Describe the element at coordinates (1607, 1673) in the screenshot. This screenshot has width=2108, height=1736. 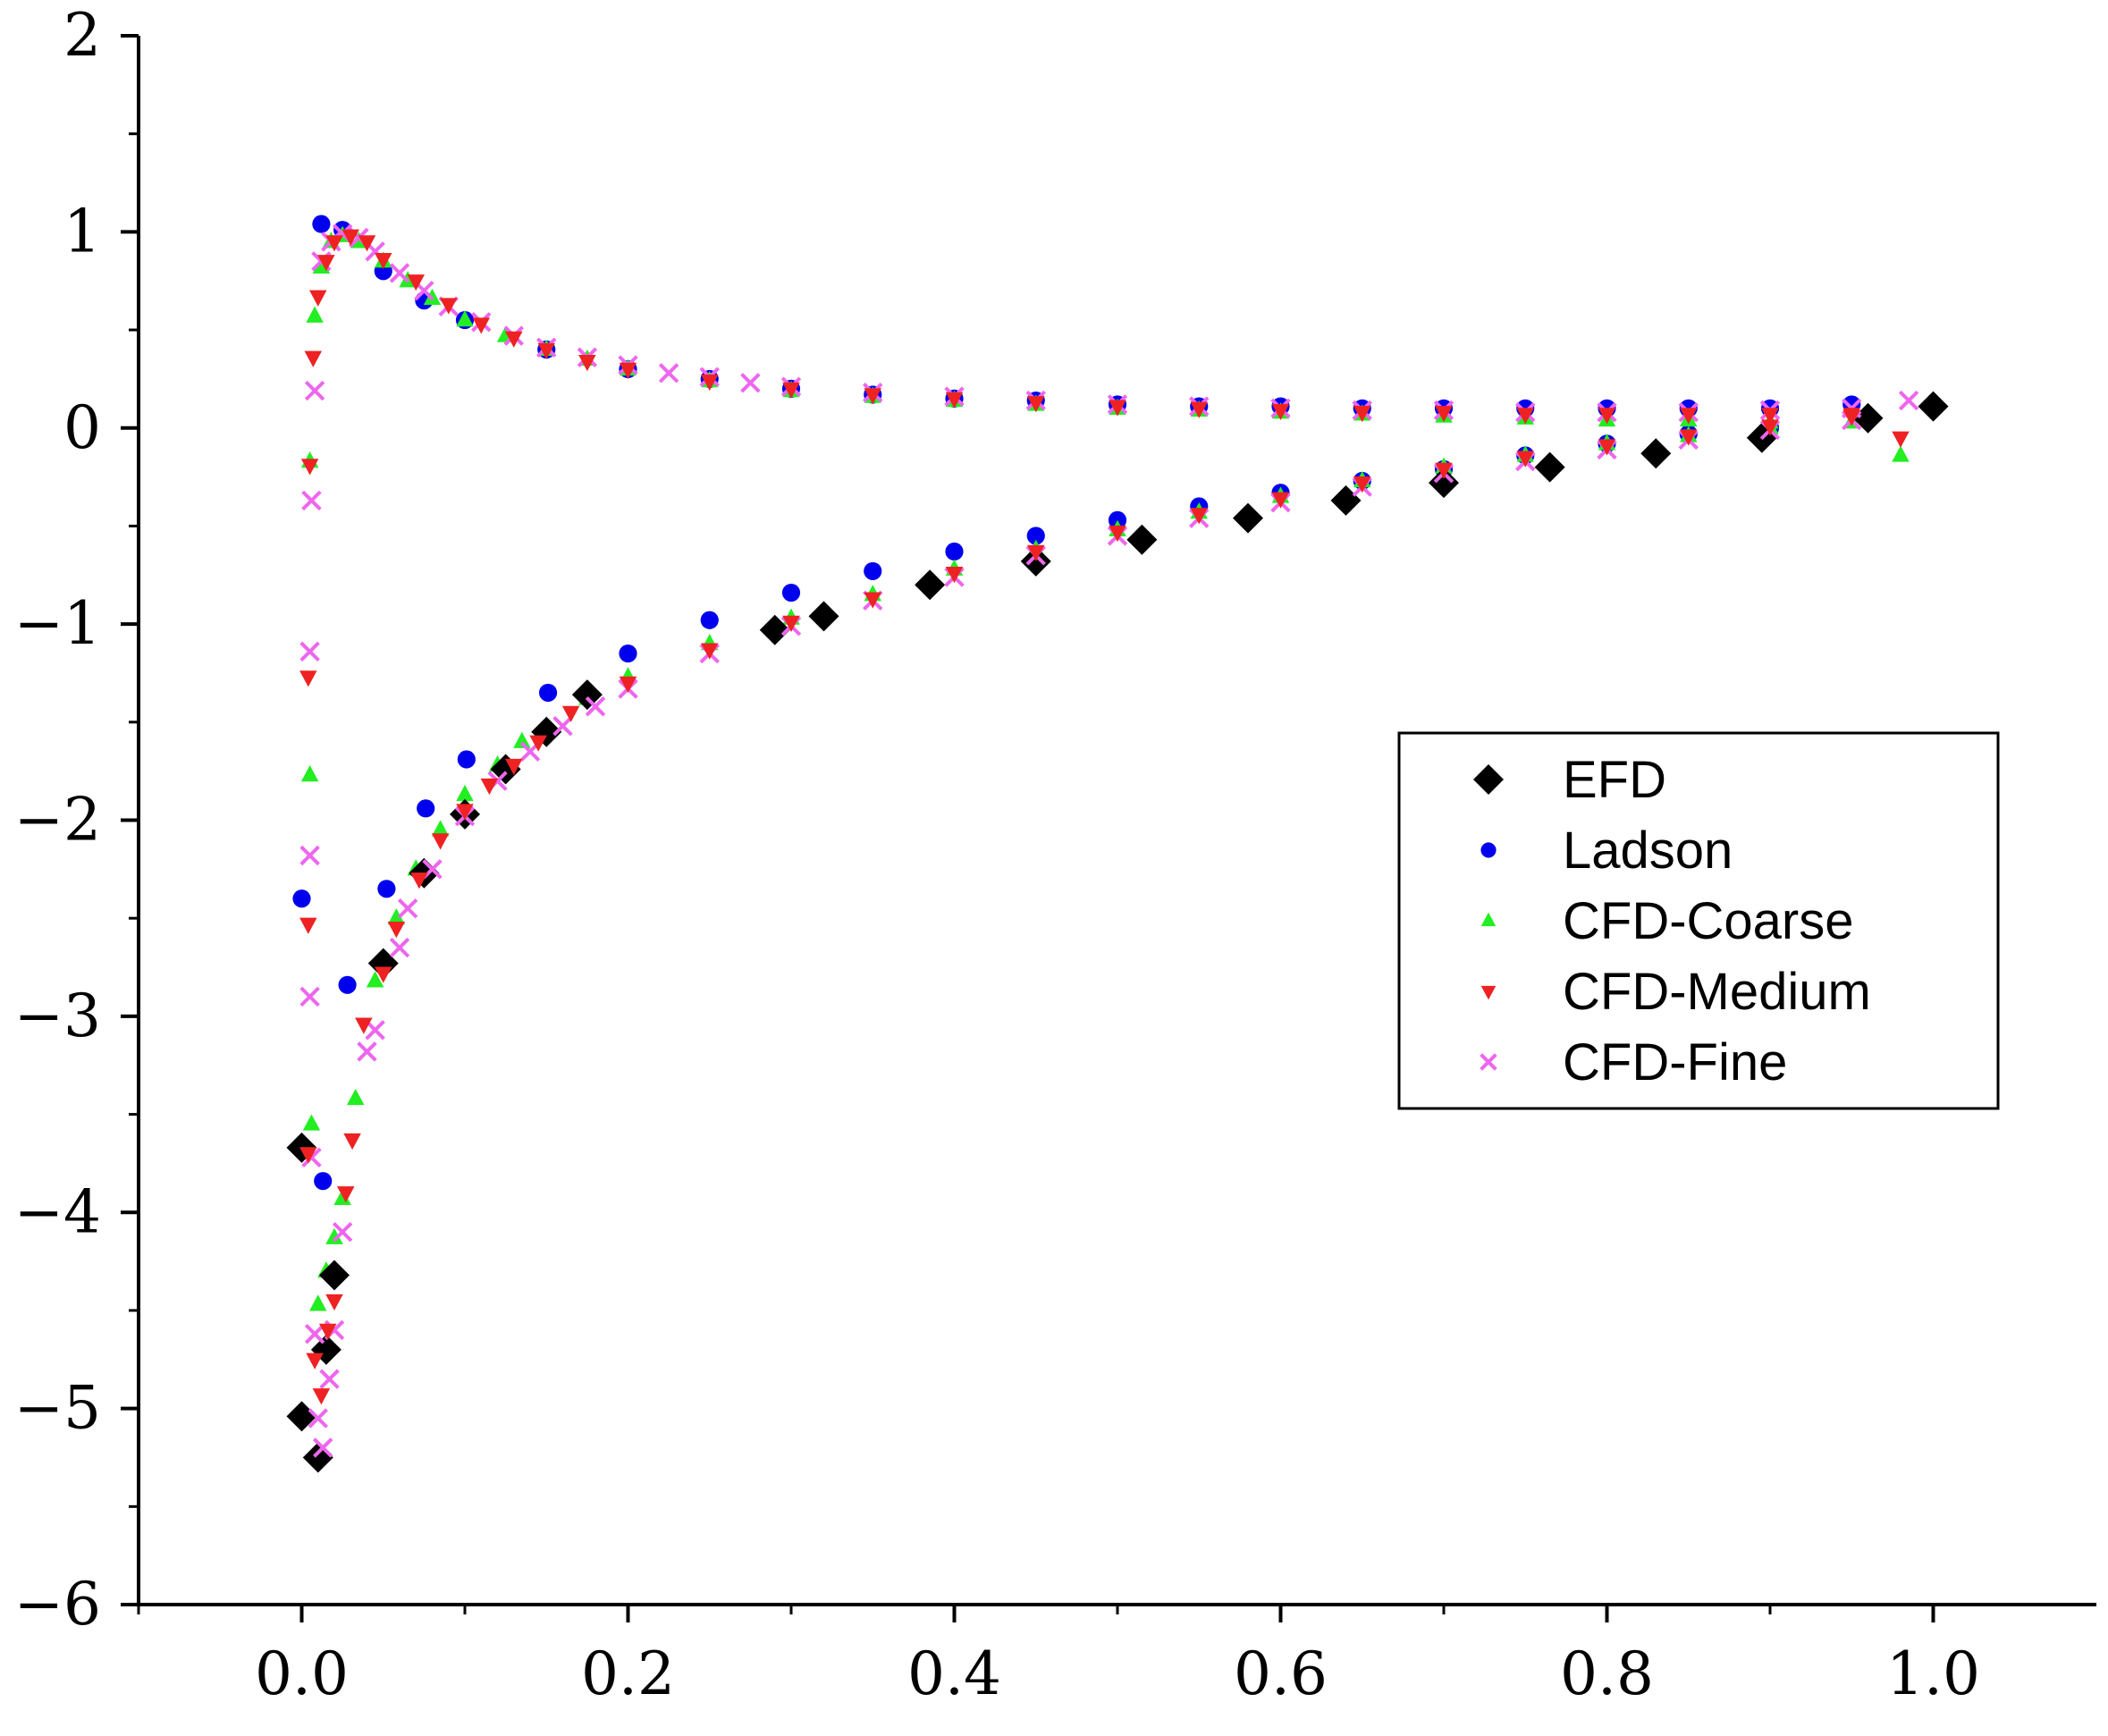
I see `x-tick-label: 0.8` at that location.